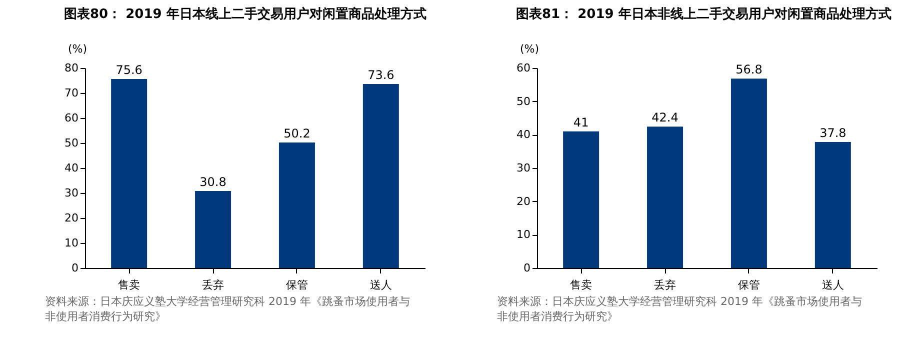 The height and width of the screenshot is (338, 920). Describe the element at coordinates (833, 133) in the screenshot. I see `data-label: 37.8` at that location.